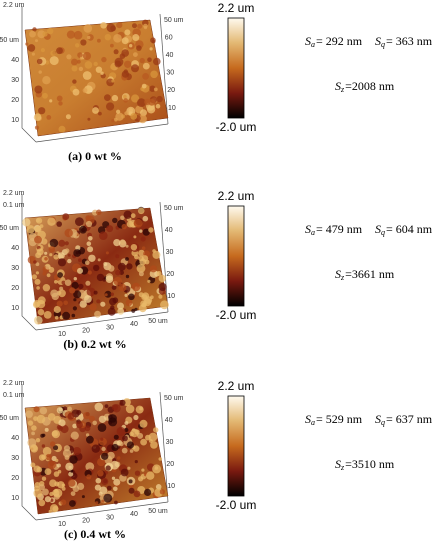  Describe the element at coordinates (171, 90) in the screenshot. I see `right-tick-label: 20` at that location.